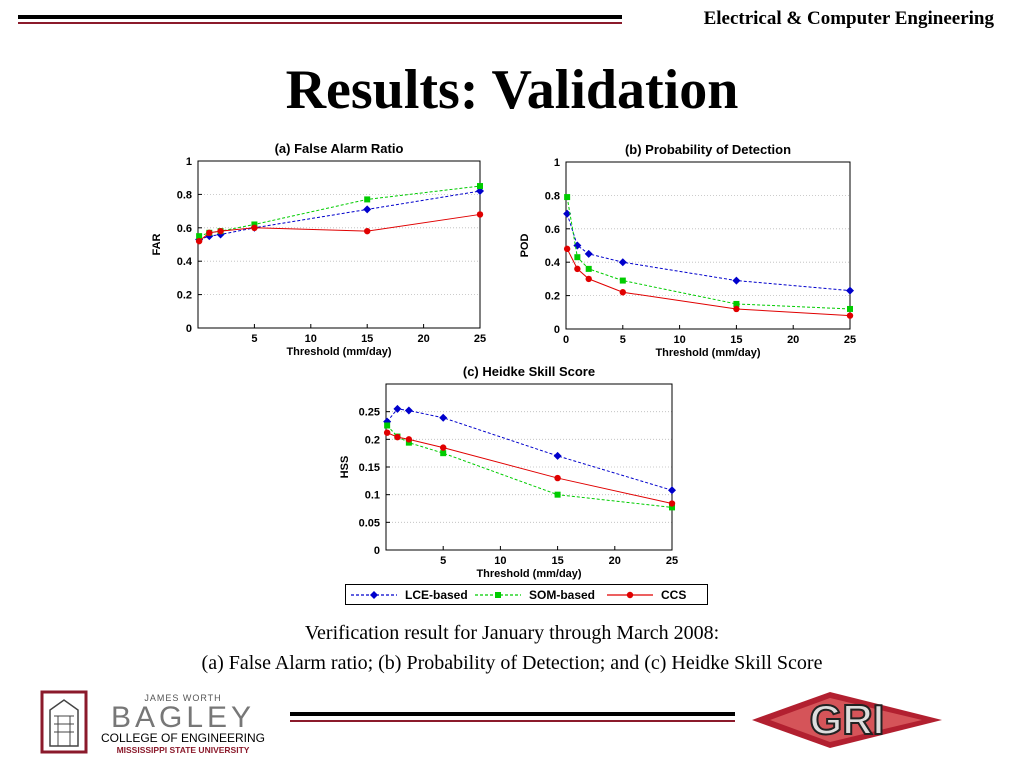 The width and height of the screenshot is (1024, 768). Describe the element at coordinates (552, 297) in the screenshot. I see `pod-ytick-label: 0.2` at that location.